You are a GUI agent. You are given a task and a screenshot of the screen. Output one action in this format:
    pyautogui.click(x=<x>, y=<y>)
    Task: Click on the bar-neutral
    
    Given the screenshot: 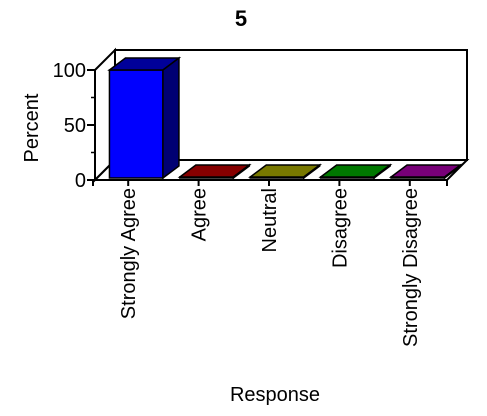 What is the action you would take?
    pyautogui.click(x=285, y=171)
    